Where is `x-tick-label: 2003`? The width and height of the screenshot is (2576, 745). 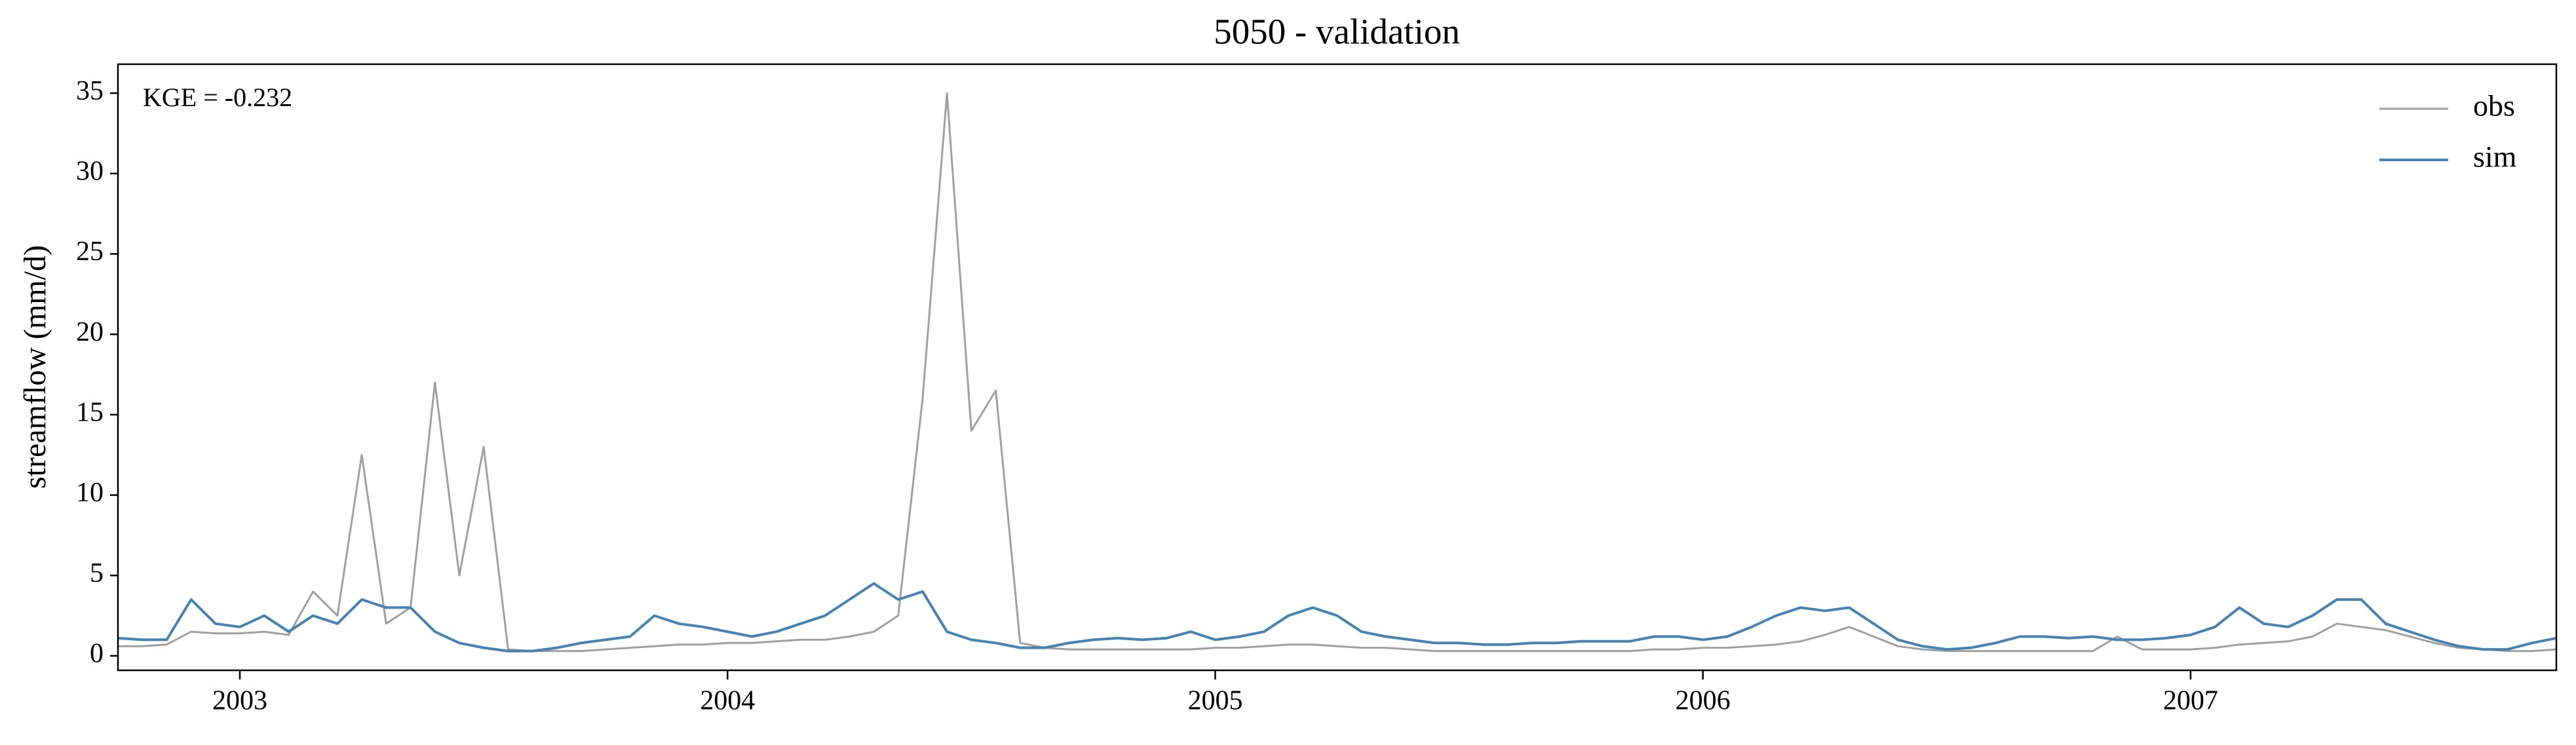 x-tick-label: 2003 is located at coordinates (239, 701).